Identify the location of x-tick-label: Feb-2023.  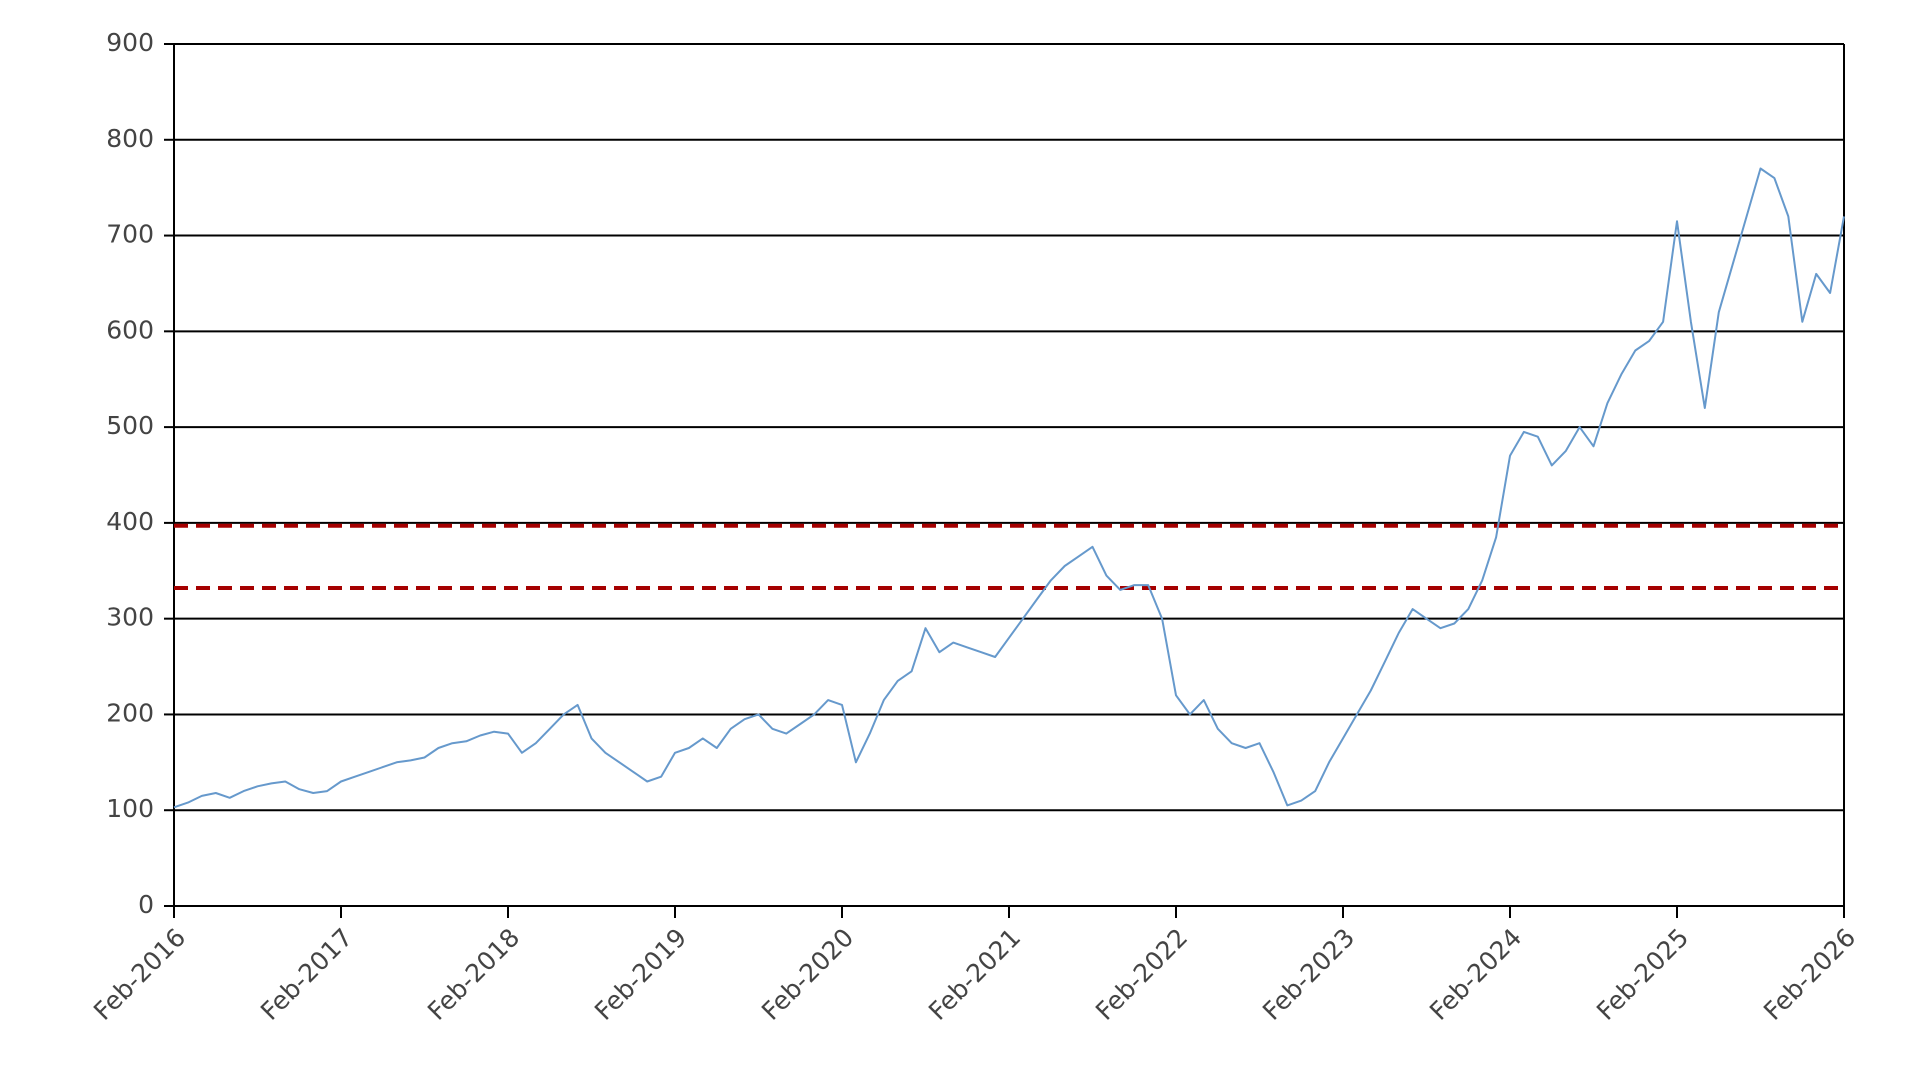
(1308, 974).